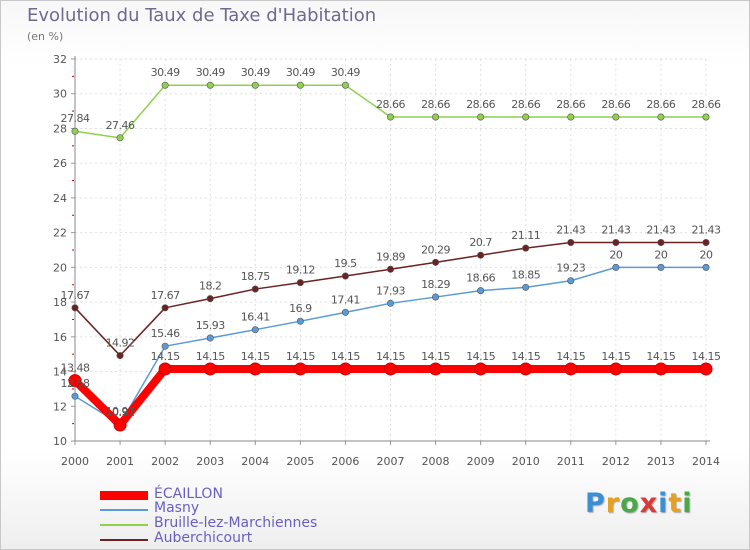 The image size is (750, 550). Describe the element at coordinates (45, 36) in the screenshot. I see `y-axis-unit: (en %)` at that location.